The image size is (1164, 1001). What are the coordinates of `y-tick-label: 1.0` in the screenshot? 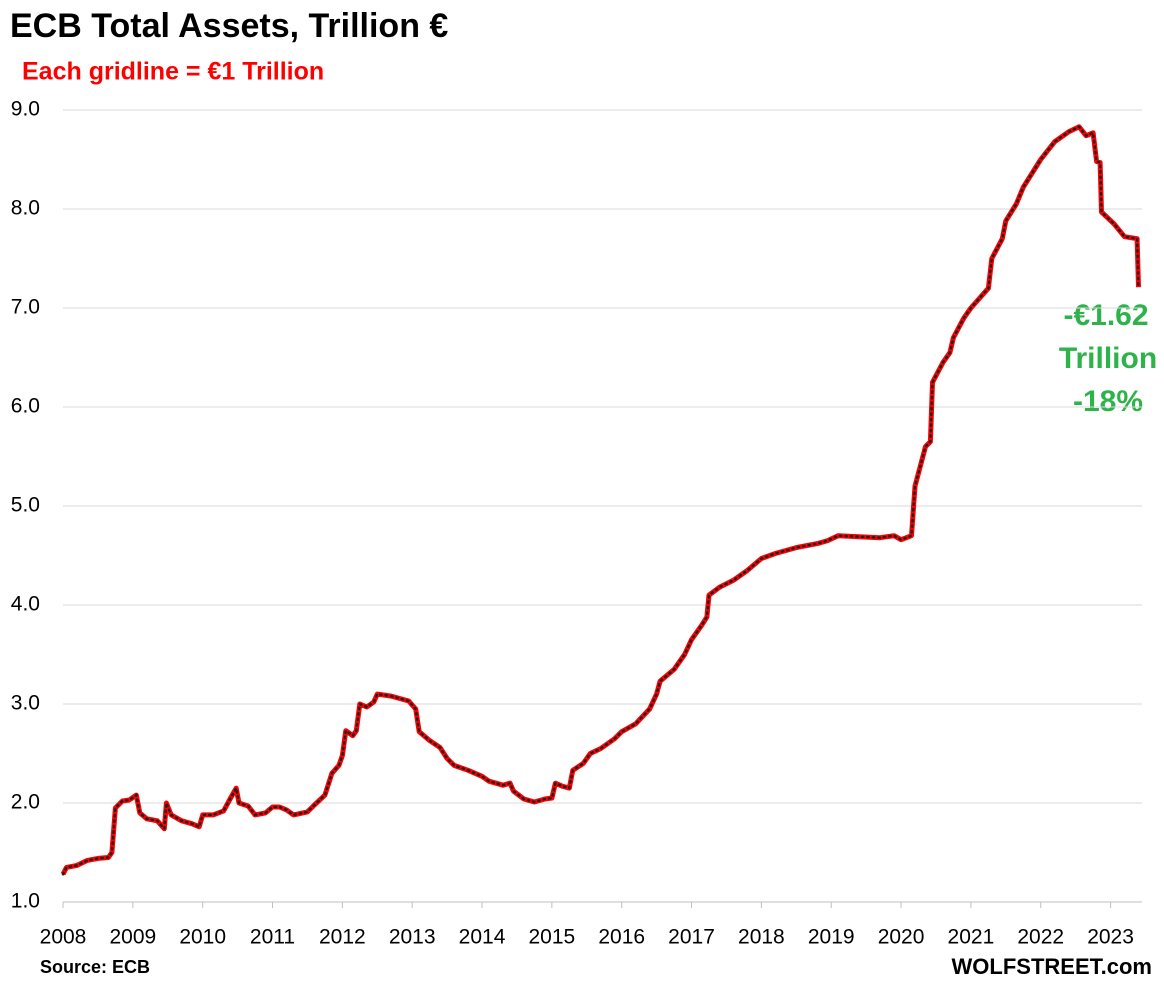 It's located at (25, 901).